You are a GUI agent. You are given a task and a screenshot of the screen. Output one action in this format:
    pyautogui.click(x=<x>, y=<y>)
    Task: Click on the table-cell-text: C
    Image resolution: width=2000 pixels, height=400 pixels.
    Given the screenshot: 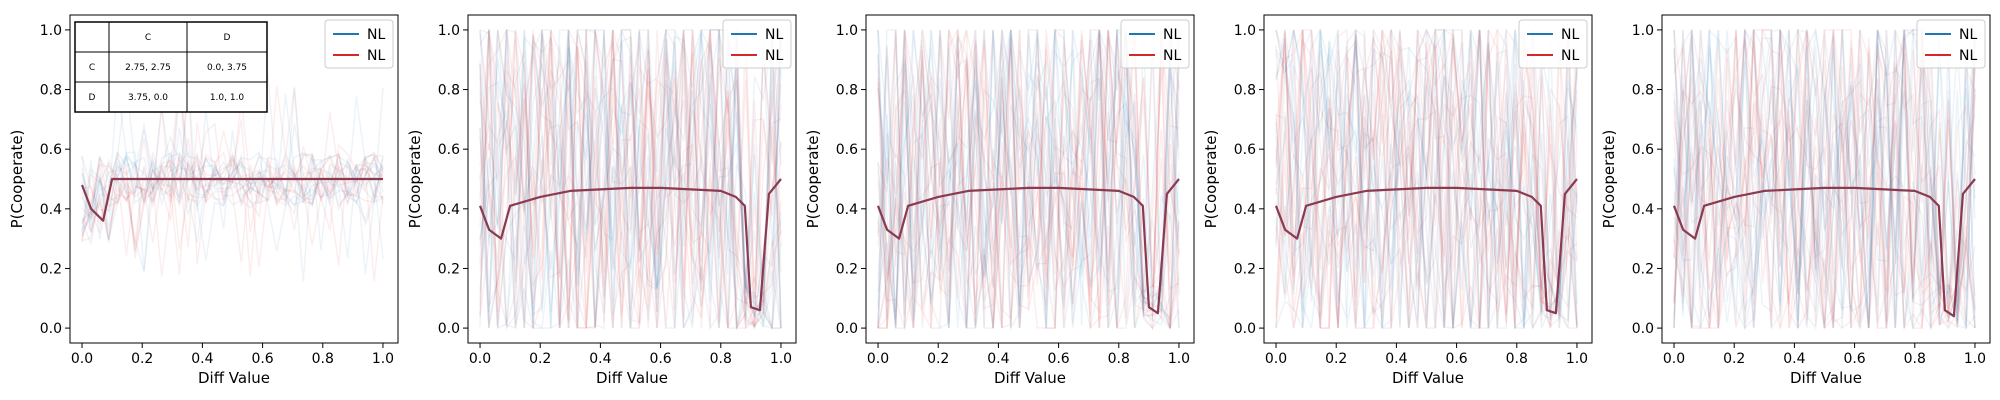 What is the action you would take?
    pyautogui.click(x=92, y=68)
    